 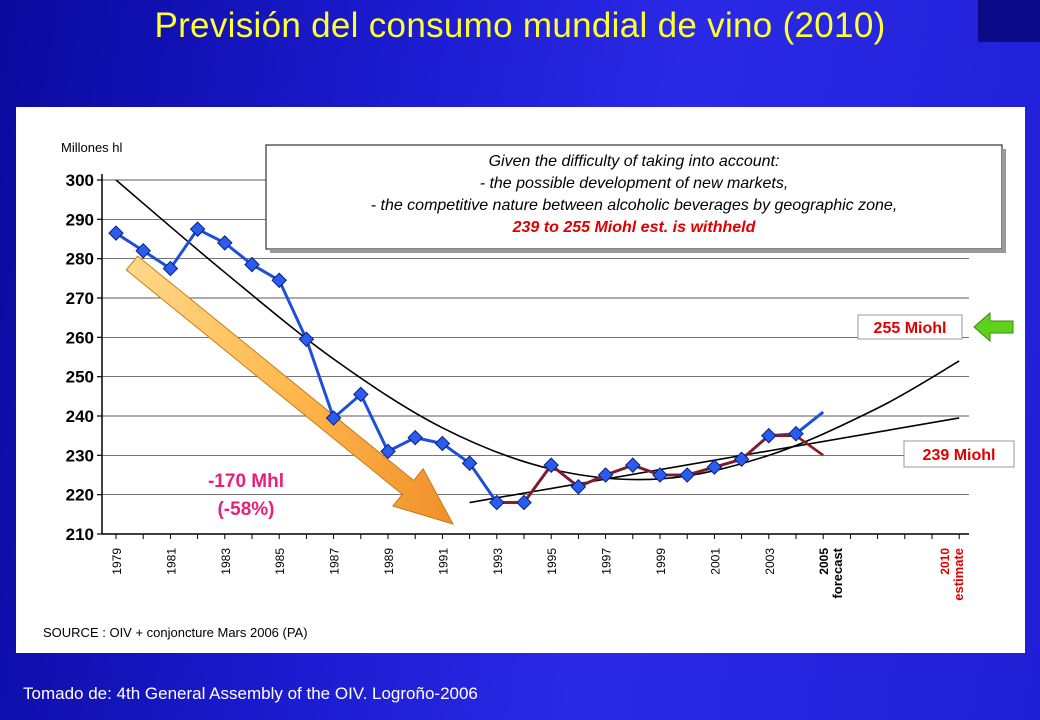 I want to click on y-tick-label: 290, so click(x=80, y=219).